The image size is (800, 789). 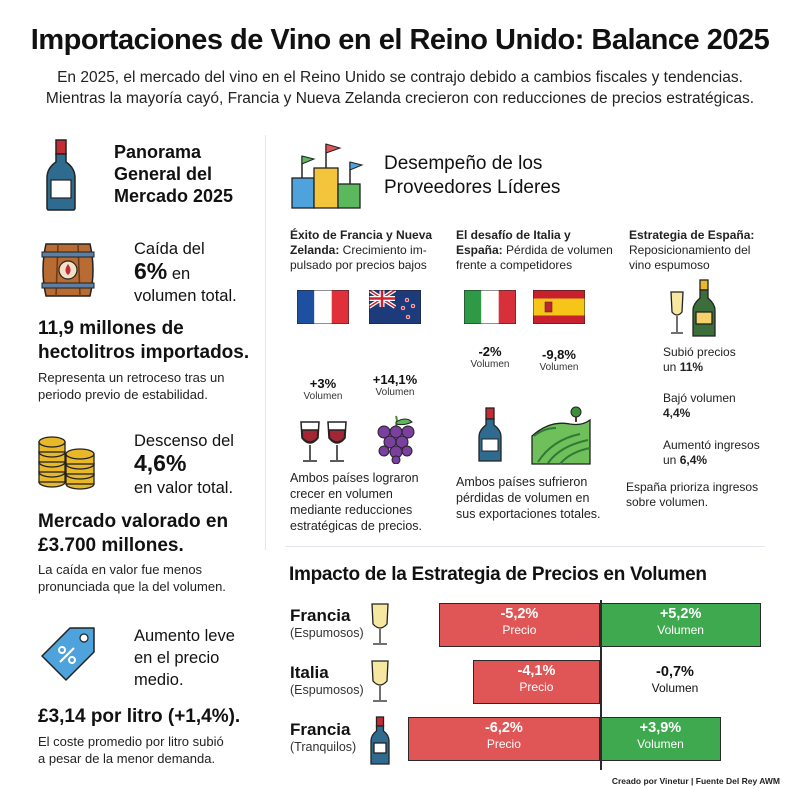 I want to click on overview-heading: Panorama General del Mercado 2025, so click(x=173, y=174).